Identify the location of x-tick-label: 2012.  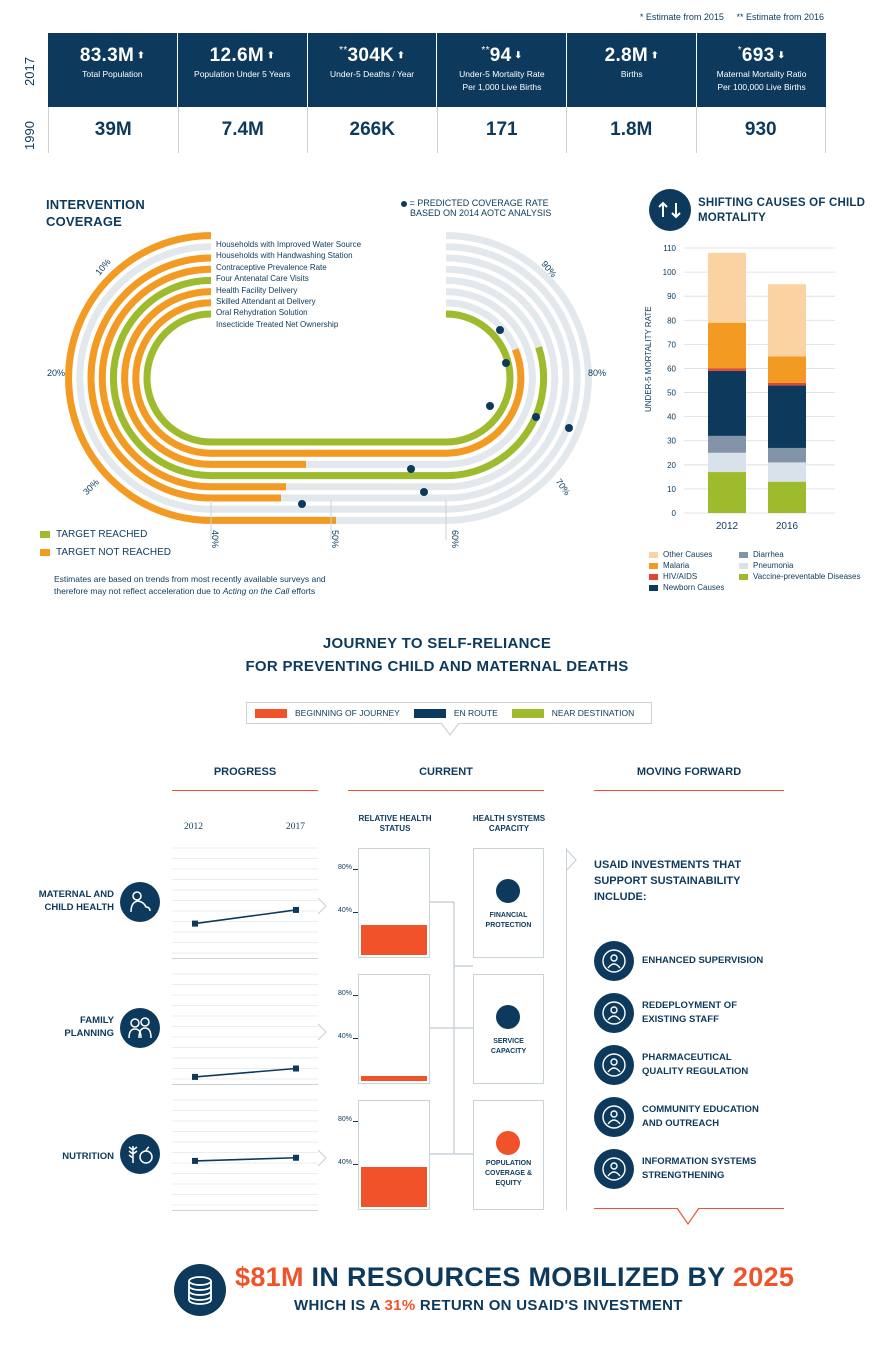
(727, 526).